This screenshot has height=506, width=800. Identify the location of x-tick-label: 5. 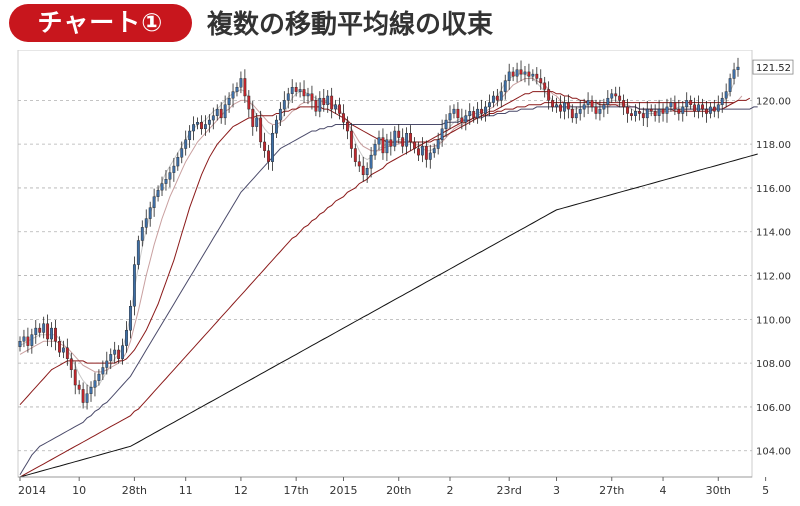
(765, 490).